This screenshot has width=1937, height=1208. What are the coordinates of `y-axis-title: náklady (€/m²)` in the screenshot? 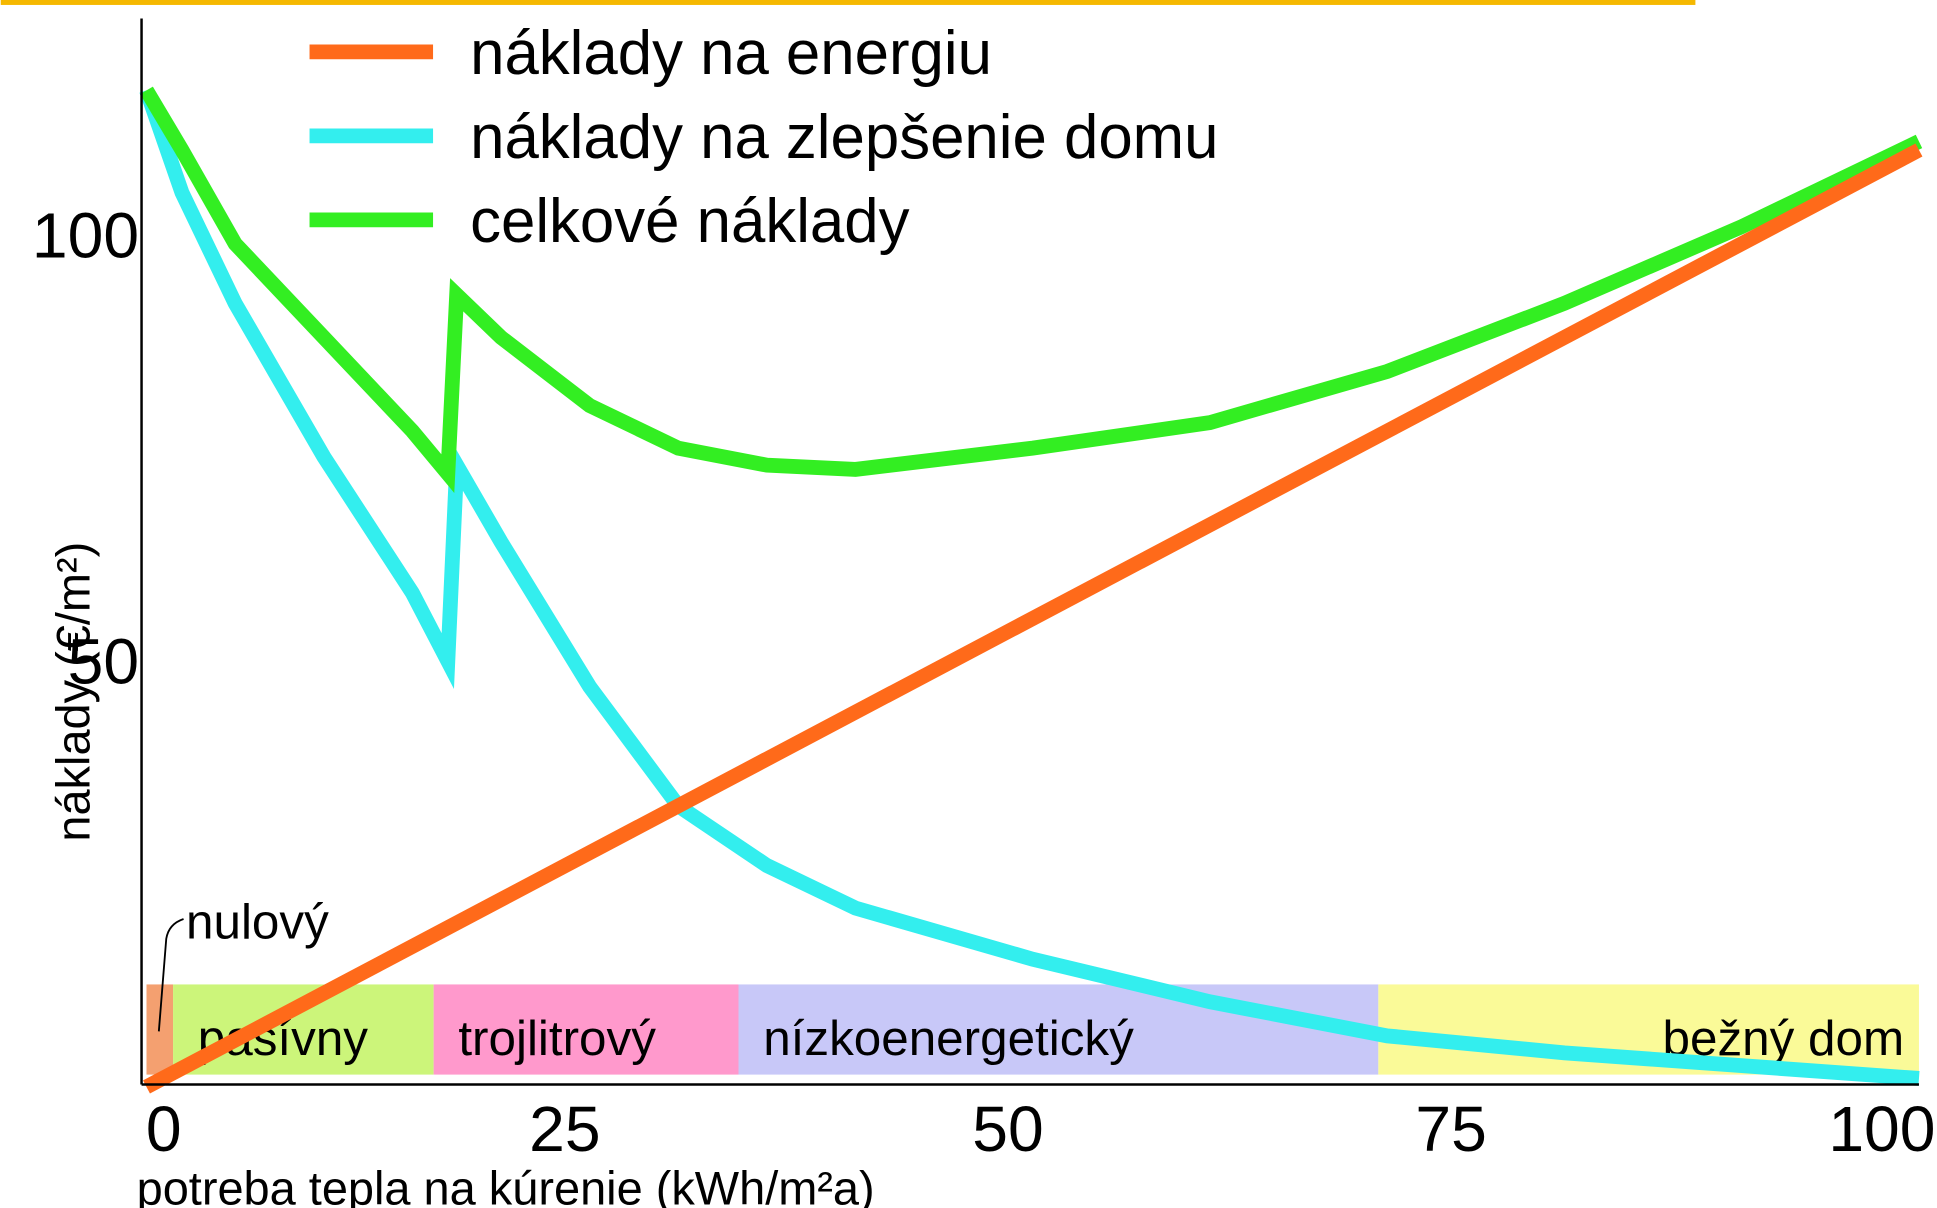 It's located at (74, 692).